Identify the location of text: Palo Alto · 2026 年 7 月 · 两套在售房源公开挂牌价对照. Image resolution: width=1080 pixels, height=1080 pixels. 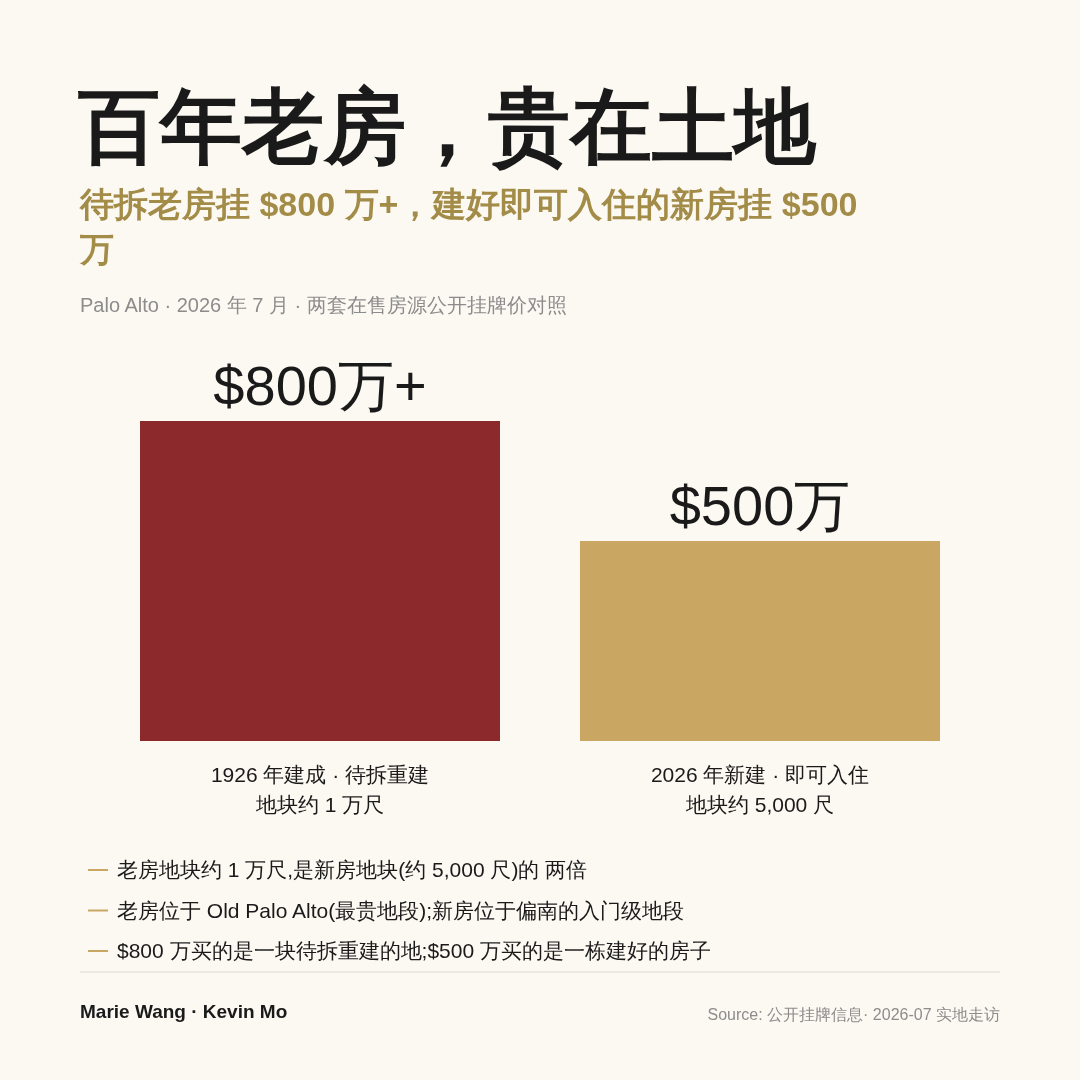
(323, 305).